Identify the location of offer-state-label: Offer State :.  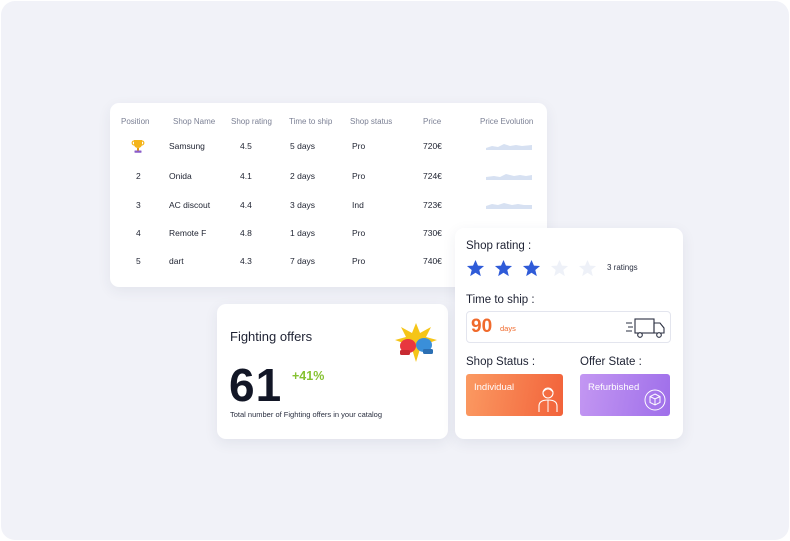
(611, 362).